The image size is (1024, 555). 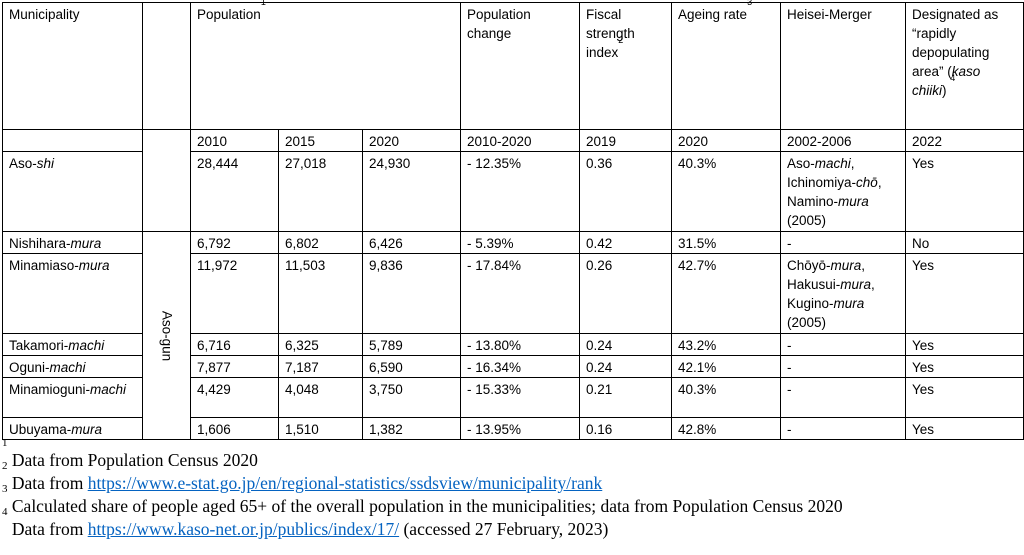 What do you see at coordinates (72, 397) in the screenshot?
I see `municipality-name: Minamioguni-machi` at bounding box center [72, 397].